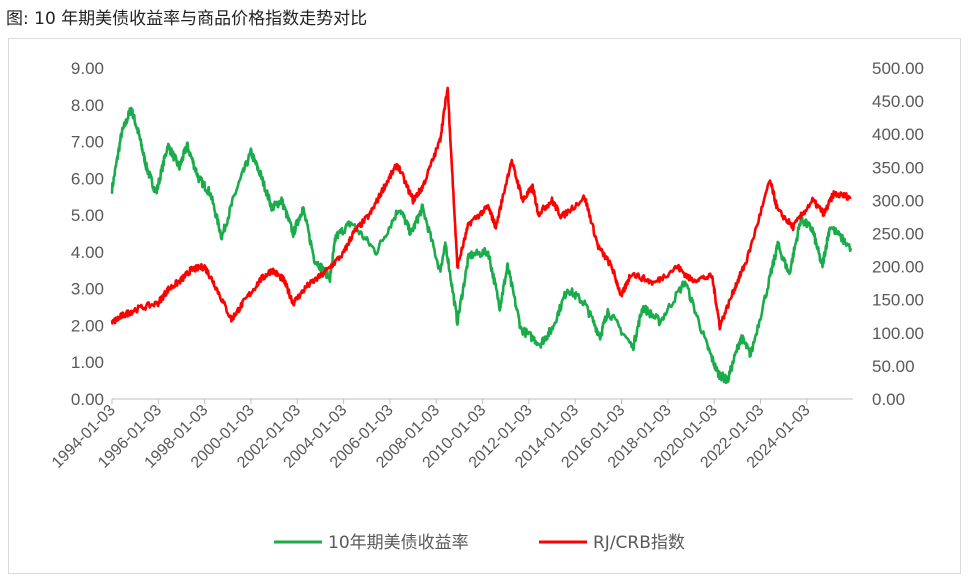  Describe the element at coordinates (888, 399) in the screenshot. I see `right-tick-label: 0.00` at that location.